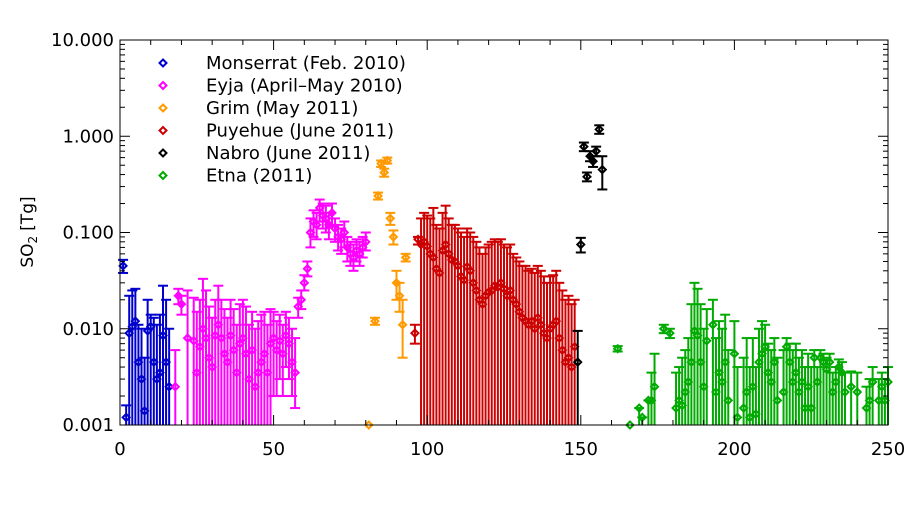 The width and height of the screenshot is (924, 505). I want to click on y-axis-label-subscript: 2, so click(33, 240).